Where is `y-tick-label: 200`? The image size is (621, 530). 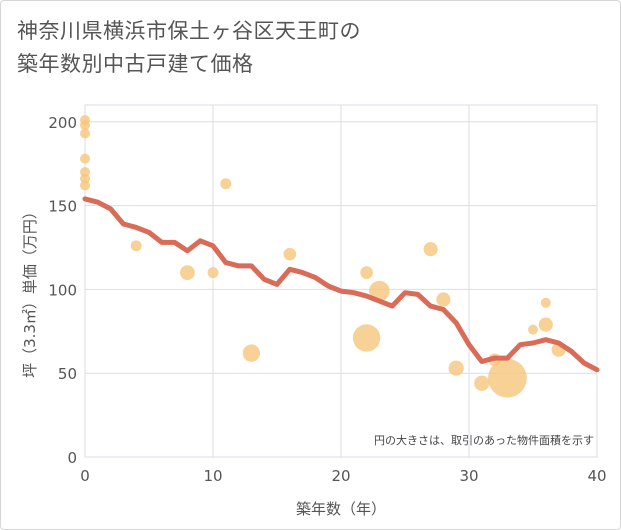
y-tick-label: 200 is located at coordinates (62, 123).